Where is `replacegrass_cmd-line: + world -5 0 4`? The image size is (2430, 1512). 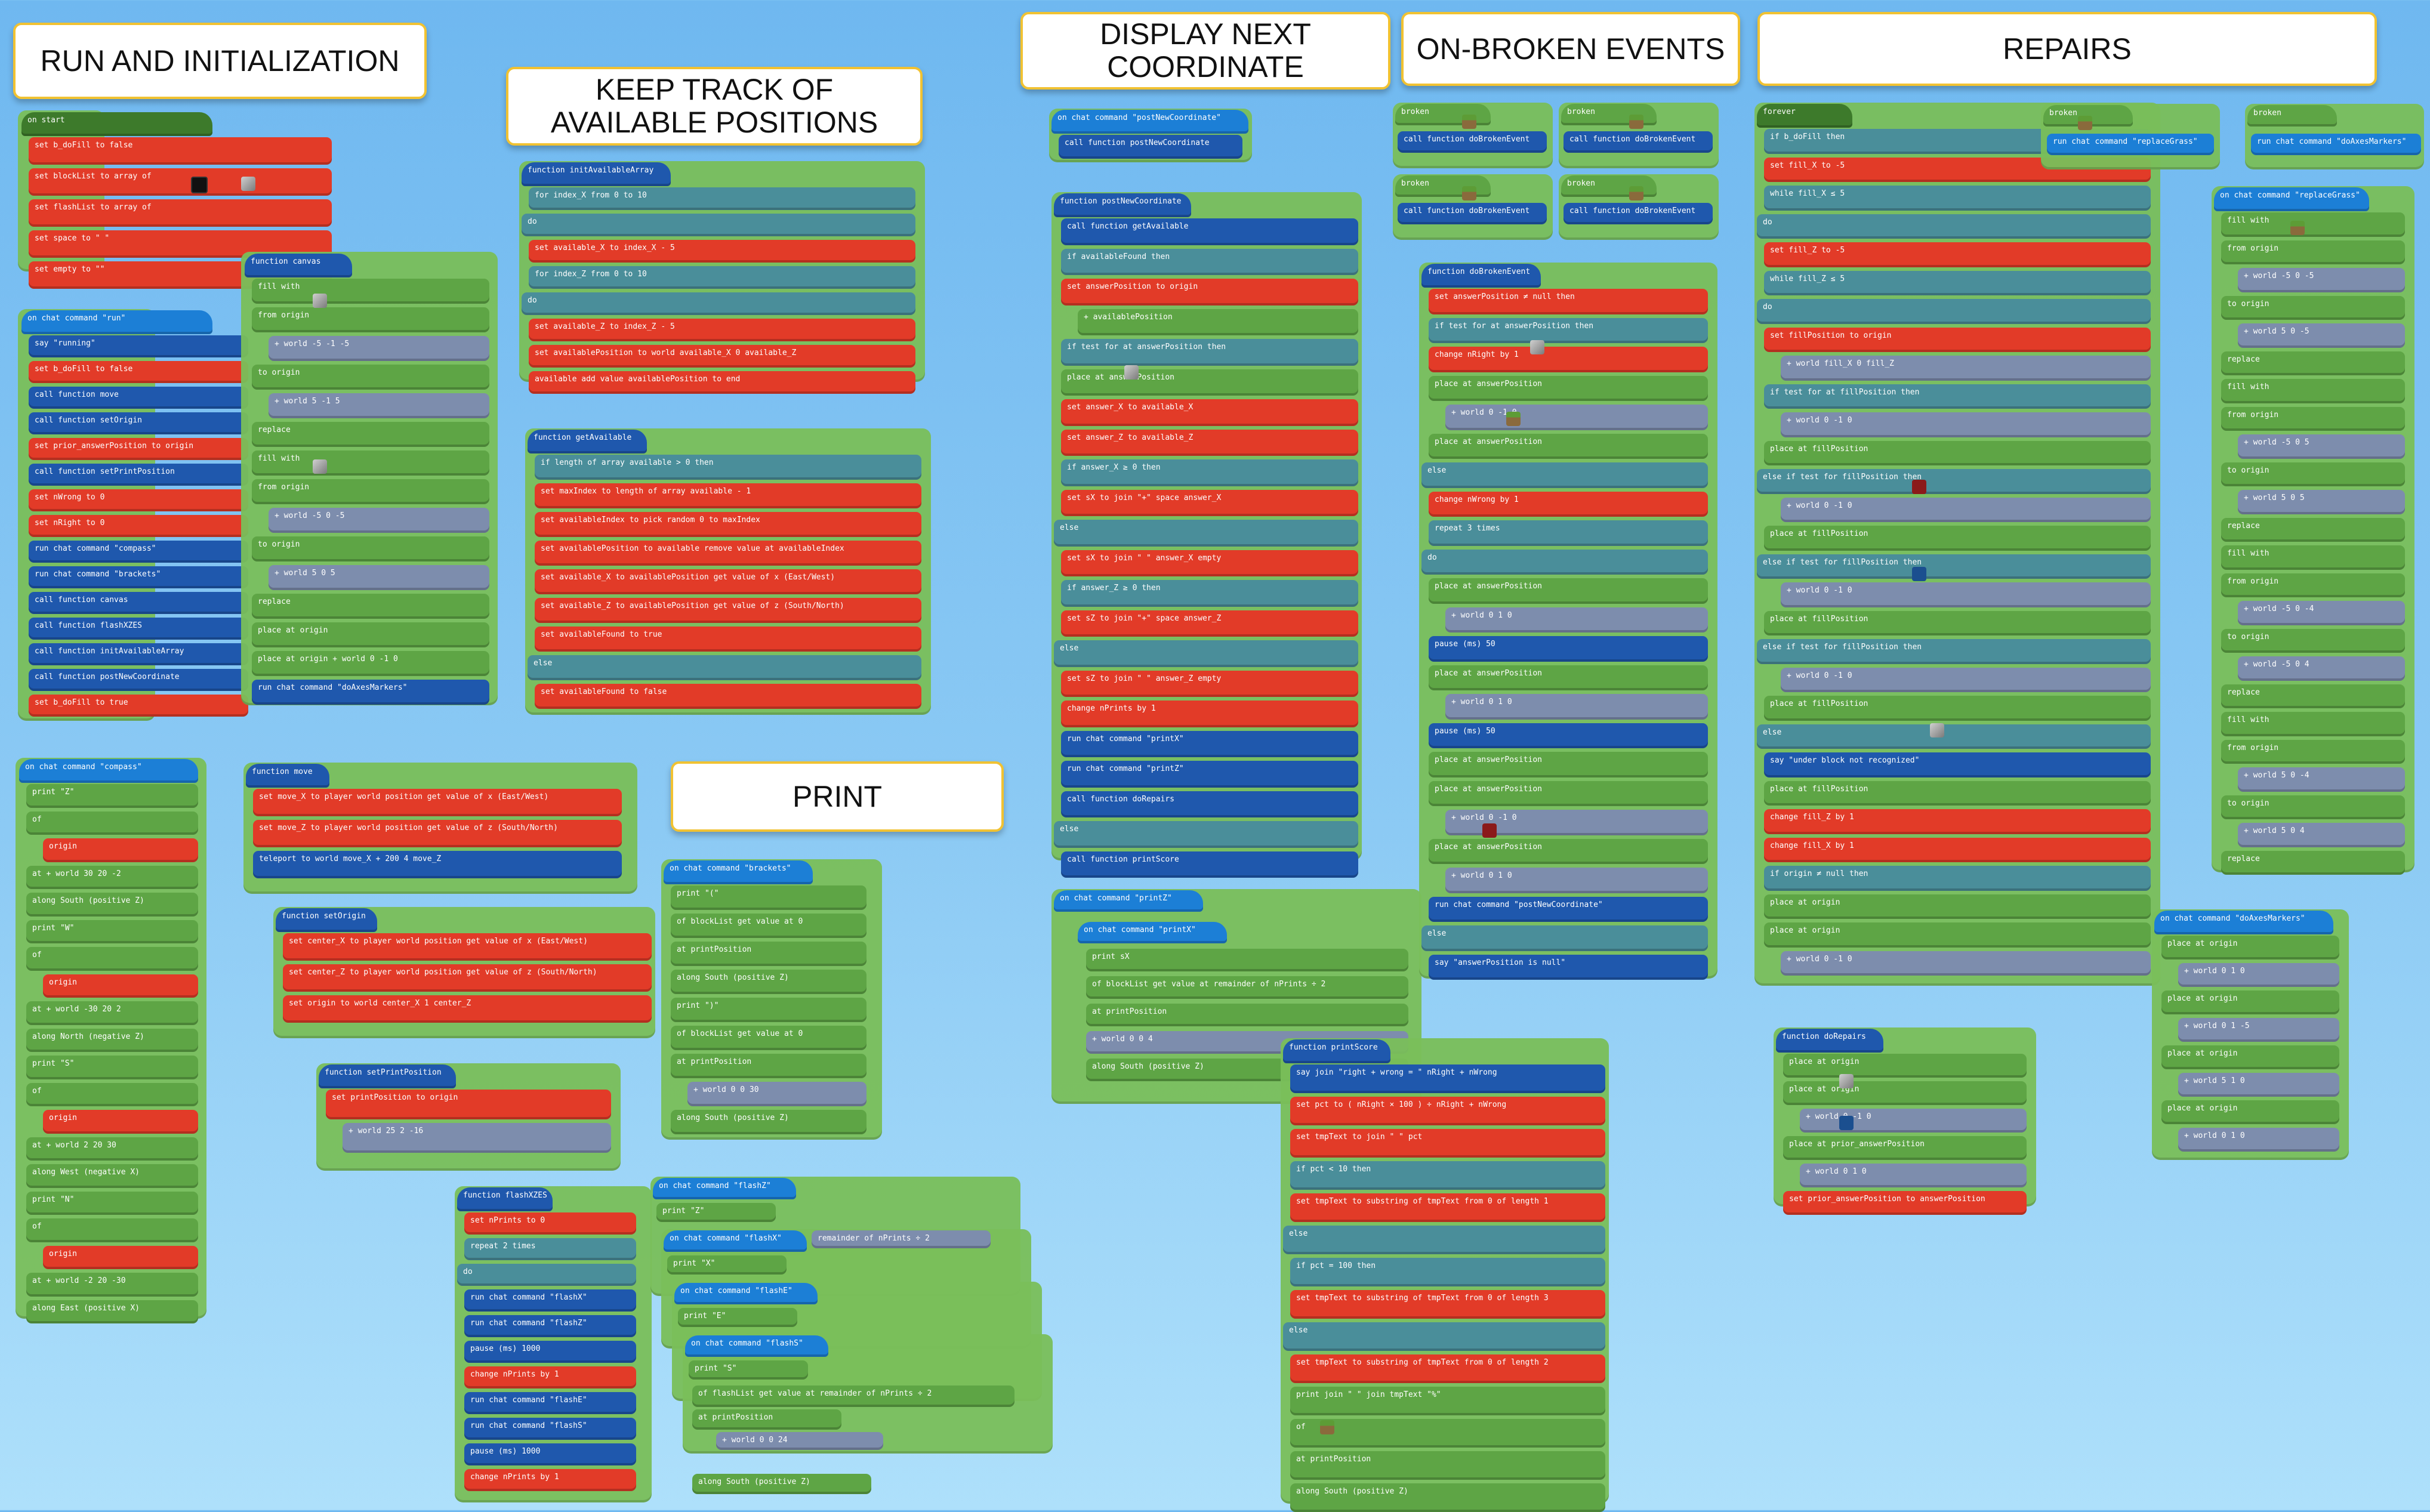
replacegrass_cmd-line: + world -5 0 4 is located at coordinates (2321, 669).